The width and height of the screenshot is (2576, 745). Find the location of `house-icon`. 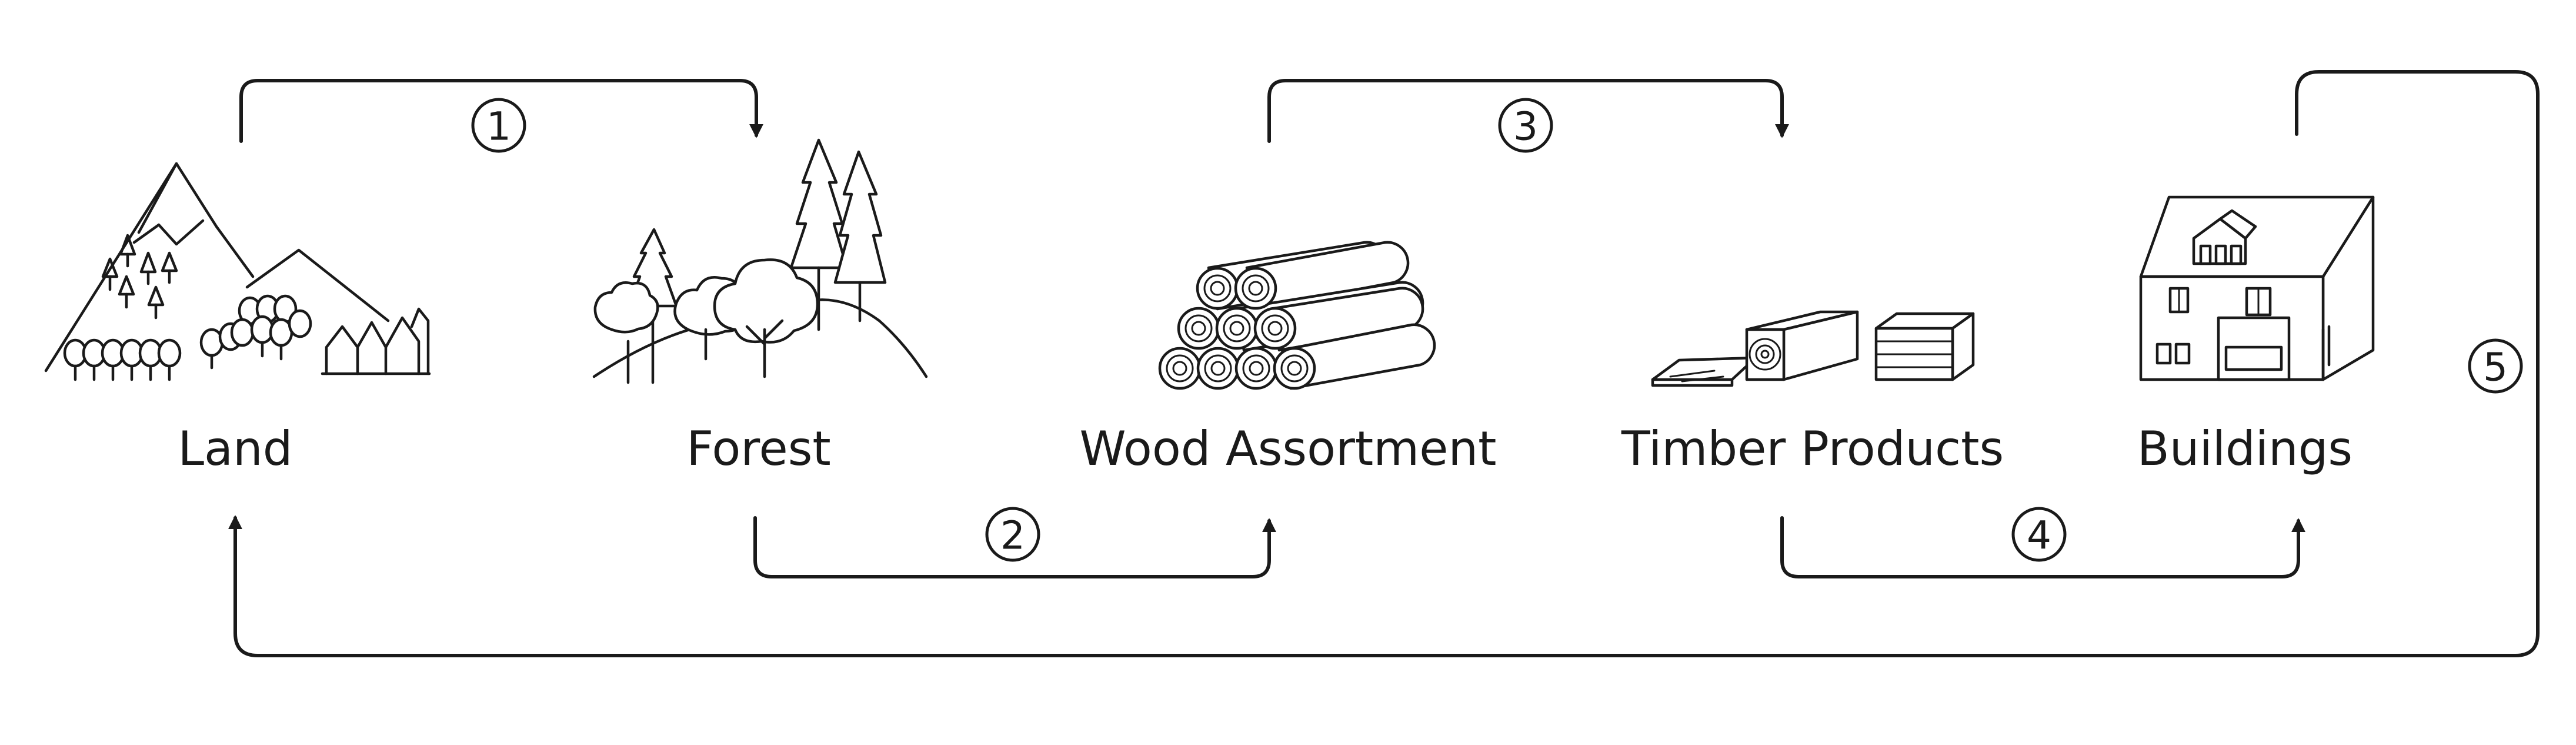

house-icon is located at coordinates (2257, 288).